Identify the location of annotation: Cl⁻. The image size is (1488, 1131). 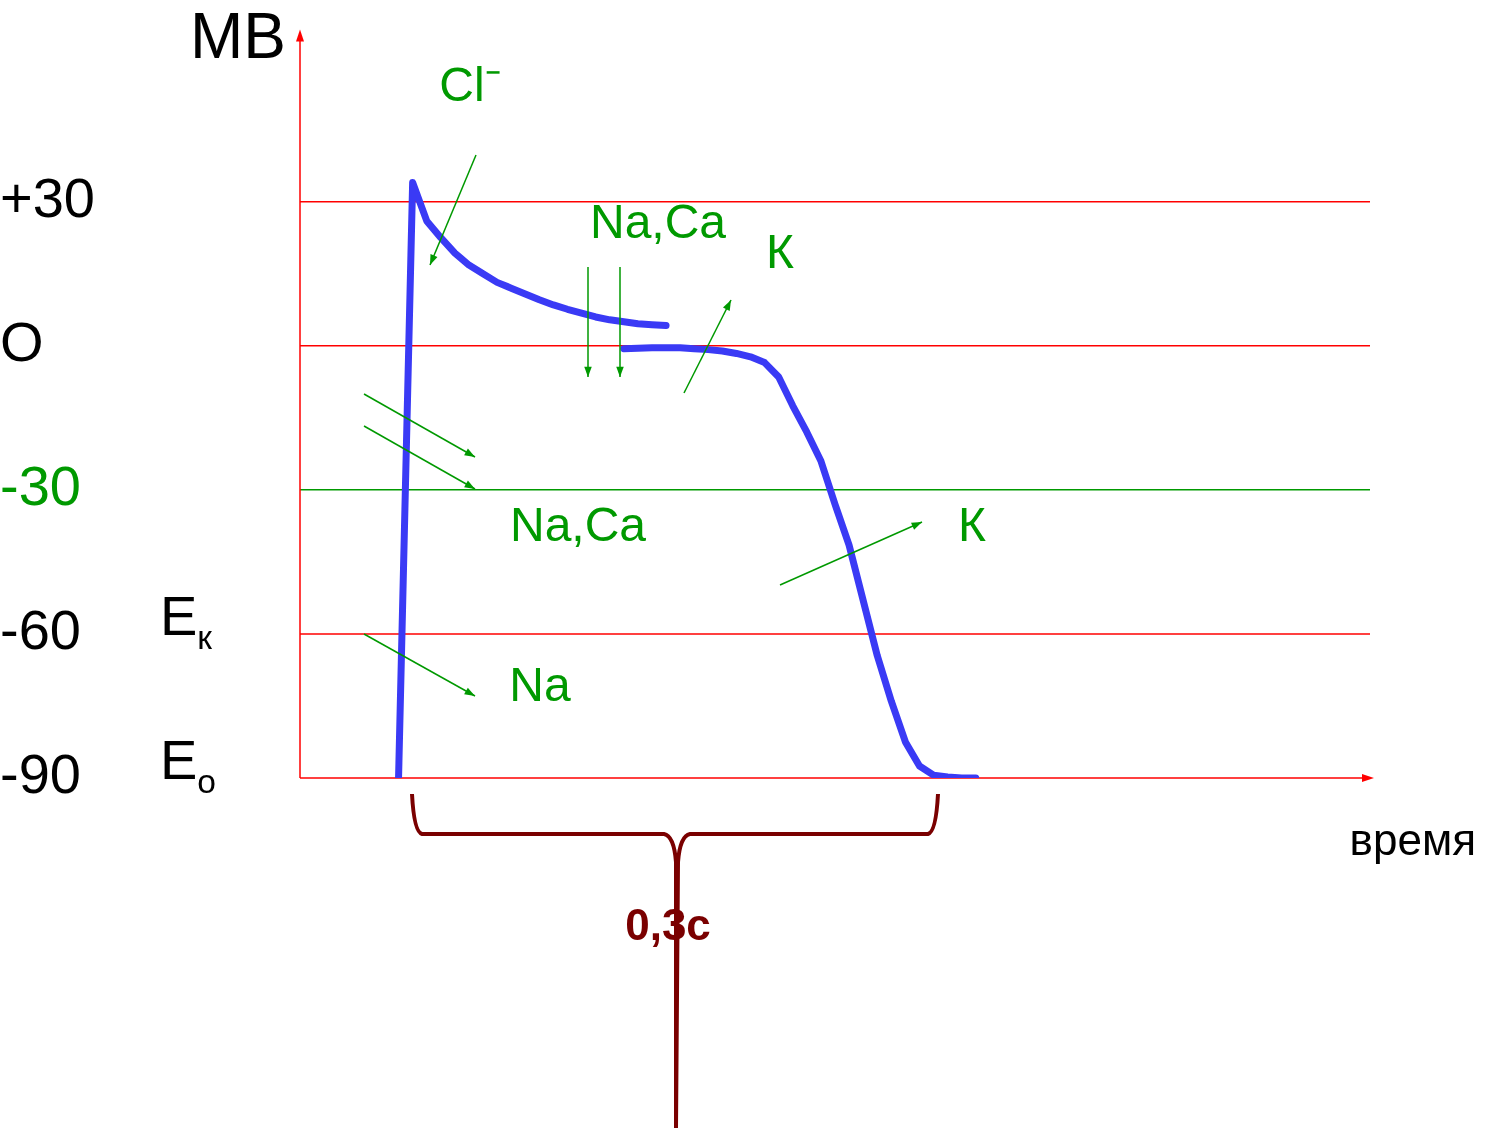
(470, 85).